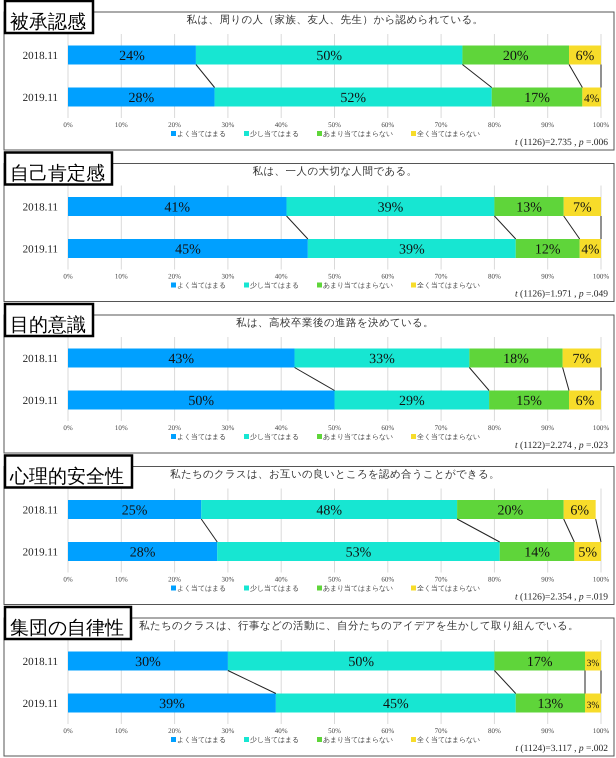 This screenshot has width=616, height=758. I want to click on data-label: 18%, so click(516, 359).